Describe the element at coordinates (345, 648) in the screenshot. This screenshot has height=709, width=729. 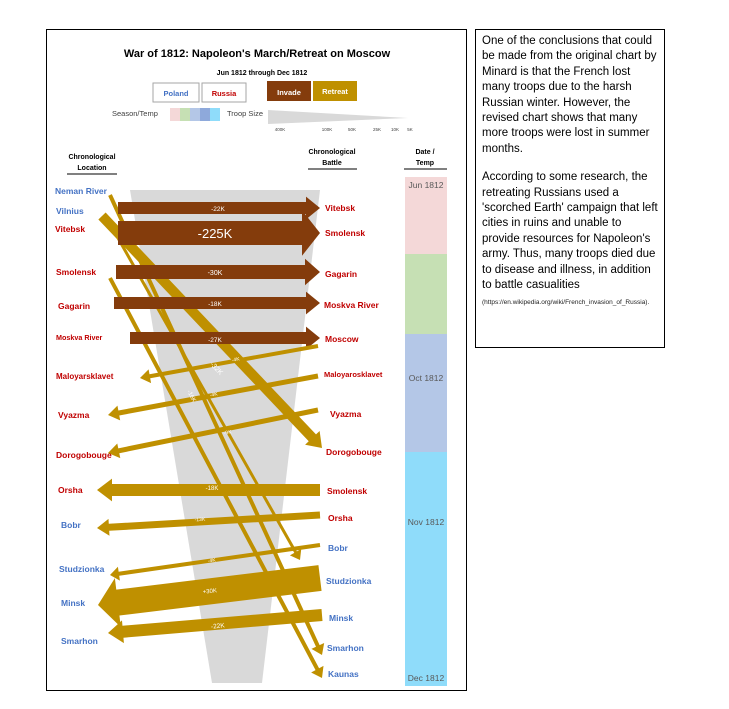
I see `right-battle-label: Smarhon` at that location.